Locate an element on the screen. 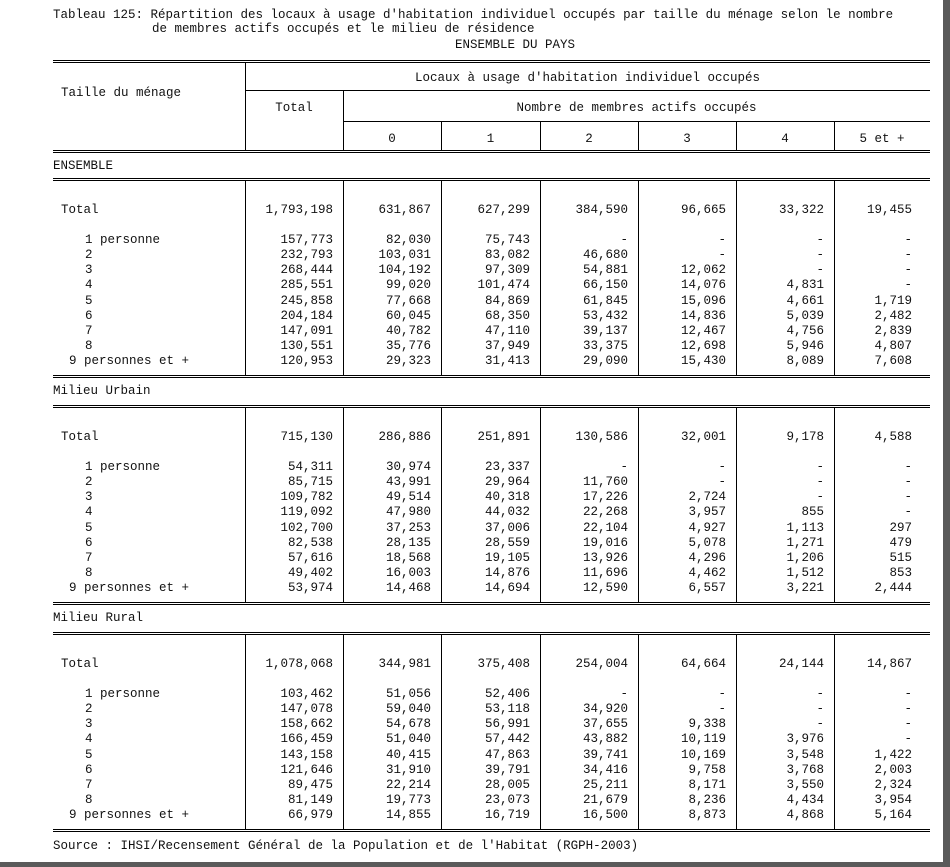 The image size is (950, 867). cell-value: 29,323 is located at coordinates (408, 361).